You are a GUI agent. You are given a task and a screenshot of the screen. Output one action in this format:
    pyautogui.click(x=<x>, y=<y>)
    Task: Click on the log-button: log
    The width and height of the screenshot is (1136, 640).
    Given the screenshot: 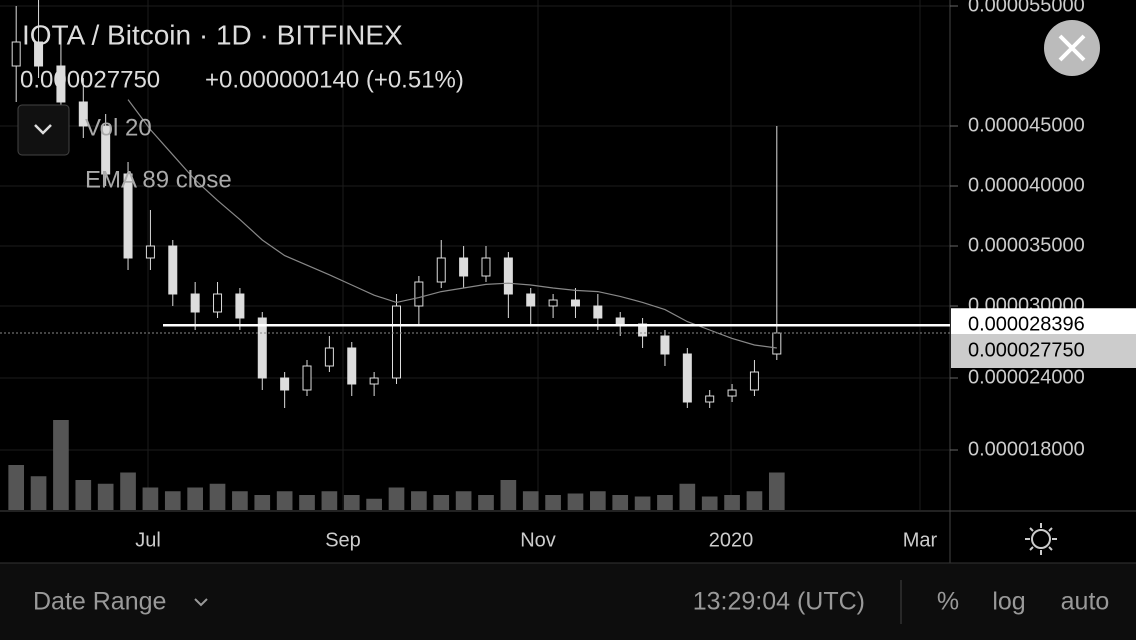 What is the action you would take?
    pyautogui.click(x=1008, y=602)
    